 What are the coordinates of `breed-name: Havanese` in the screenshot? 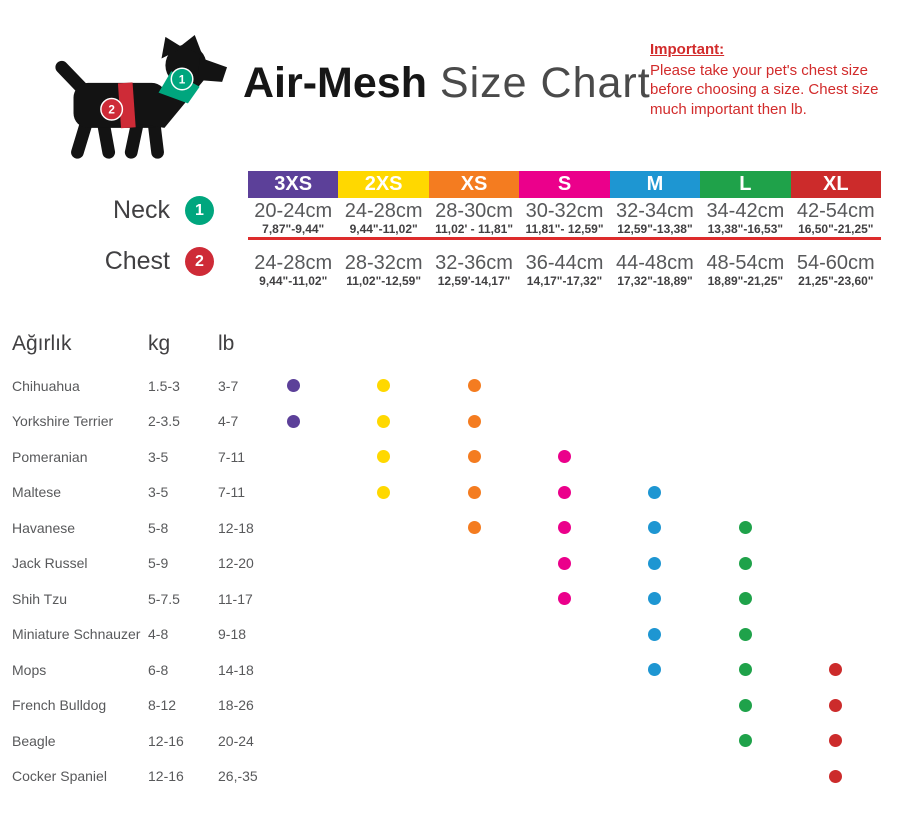 It's located at (44, 527).